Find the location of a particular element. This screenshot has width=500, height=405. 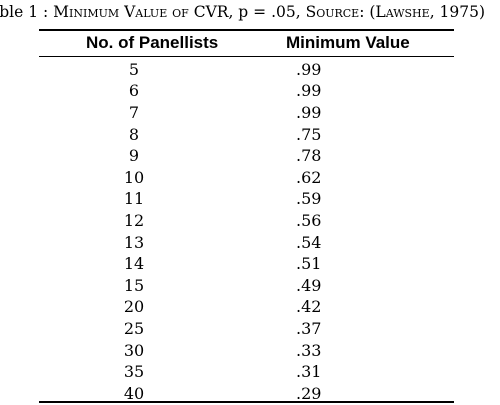

minimum-value-cell: .59 is located at coordinates (309, 199).